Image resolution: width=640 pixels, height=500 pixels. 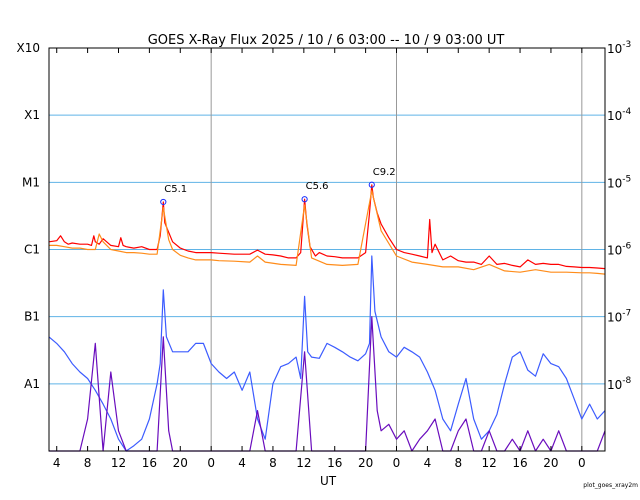 I want to click on flare-label: C9.2, so click(x=384, y=172).